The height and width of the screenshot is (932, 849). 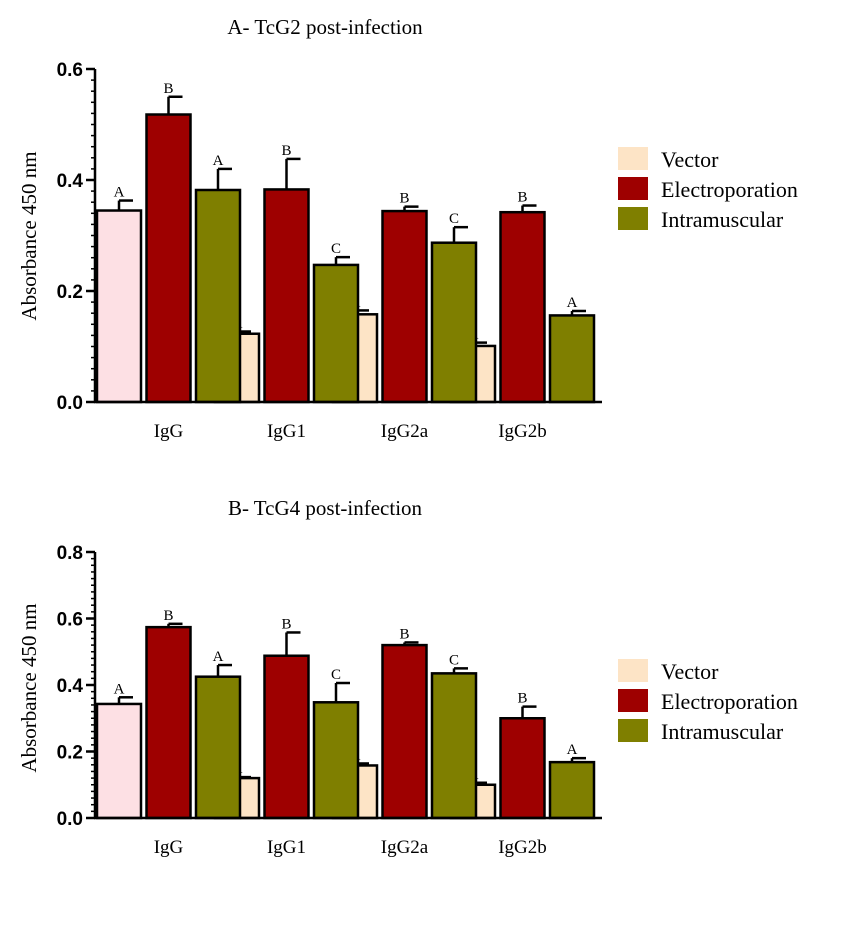 What do you see at coordinates (70, 553) in the screenshot?
I see `y-tick-label: 0.8` at bounding box center [70, 553].